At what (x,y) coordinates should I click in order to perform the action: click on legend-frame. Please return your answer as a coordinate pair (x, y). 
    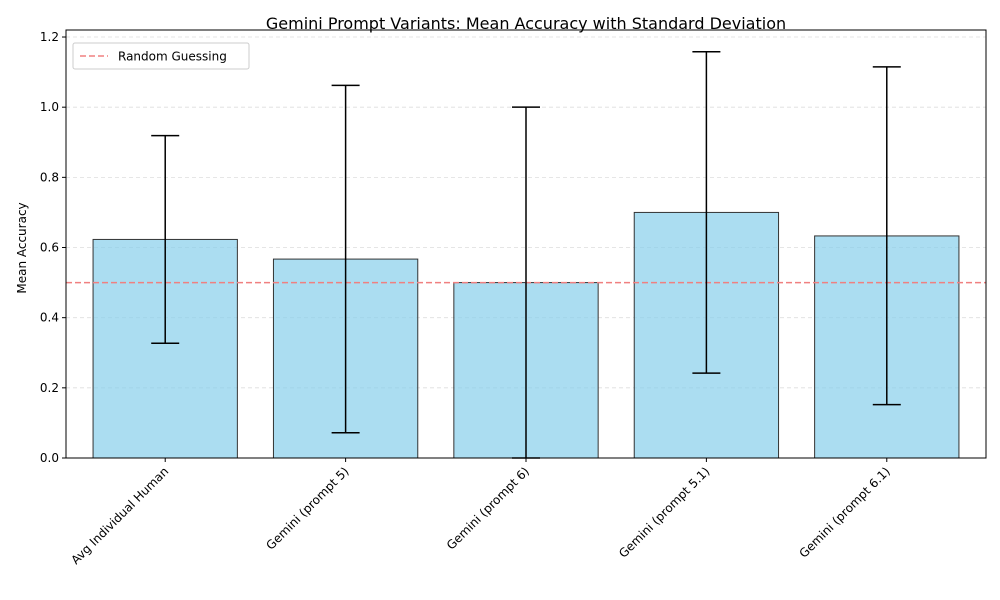
    Looking at the image, I should click on (161, 56).